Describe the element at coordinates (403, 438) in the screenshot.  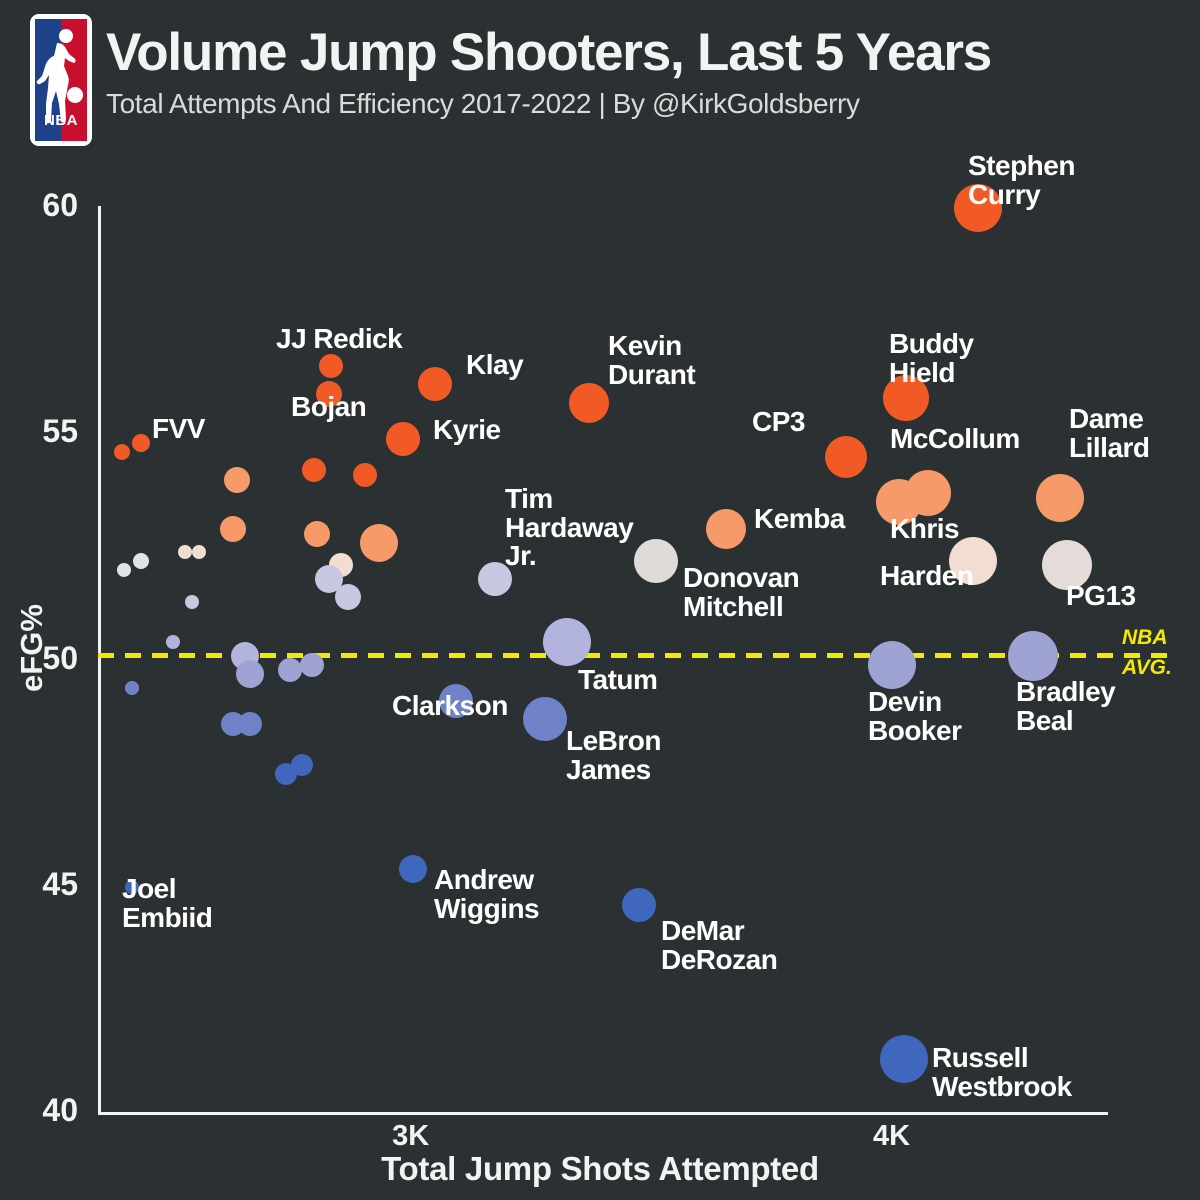
I see `data-point-kyrie` at that location.